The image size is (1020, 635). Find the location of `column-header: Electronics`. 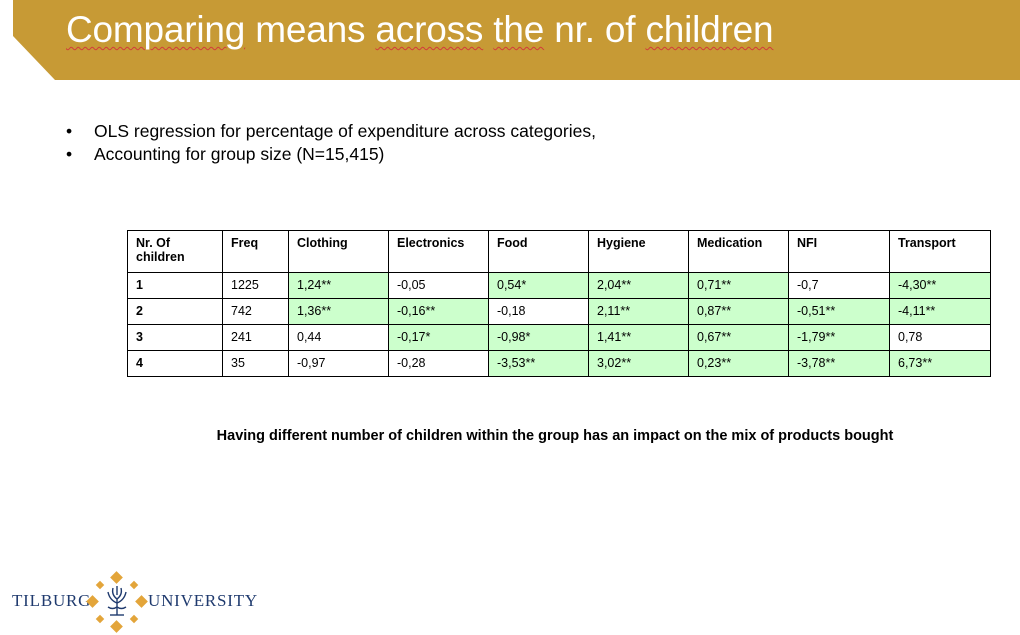

column-header: Electronics is located at coordinates (438, 251).